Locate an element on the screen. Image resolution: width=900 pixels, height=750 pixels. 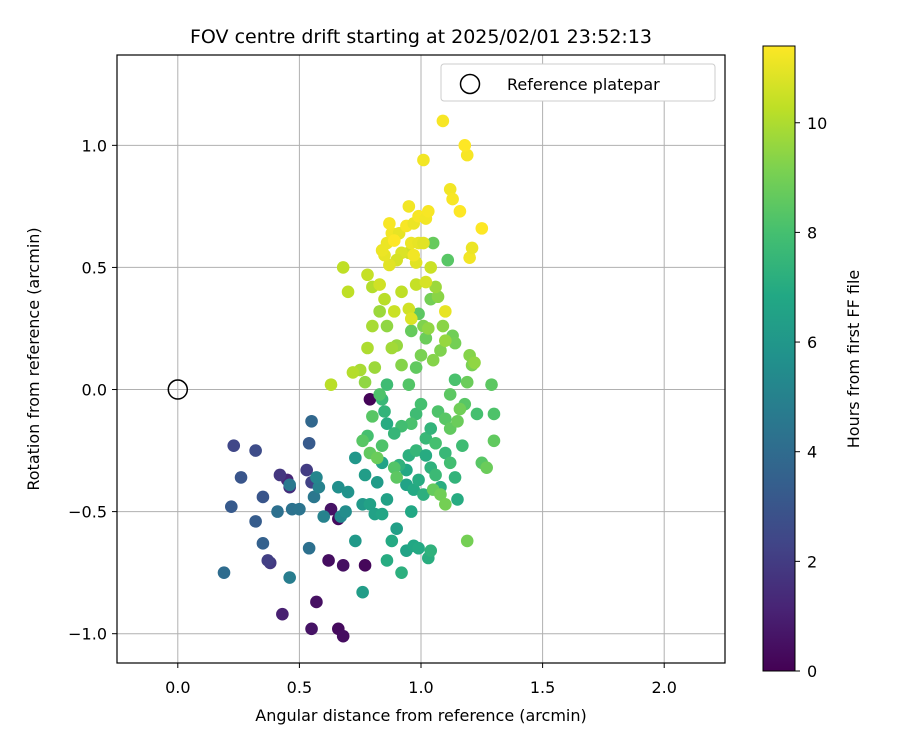
reference-marker-group is located at coordinates (178, 389).